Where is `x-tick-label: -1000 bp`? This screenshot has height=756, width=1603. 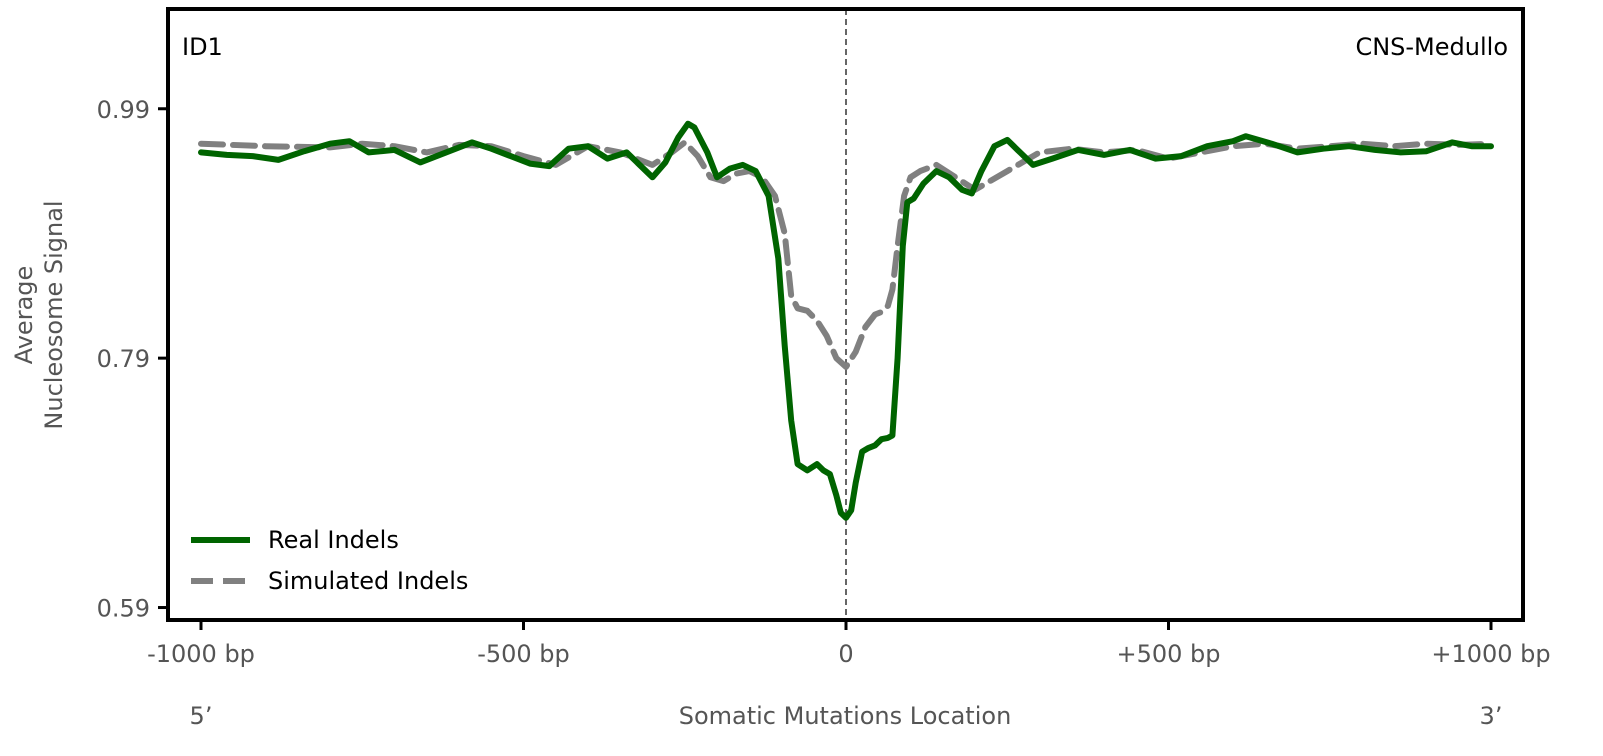
x-tick-label: -1000 bp is located at coordinates (201, 654).